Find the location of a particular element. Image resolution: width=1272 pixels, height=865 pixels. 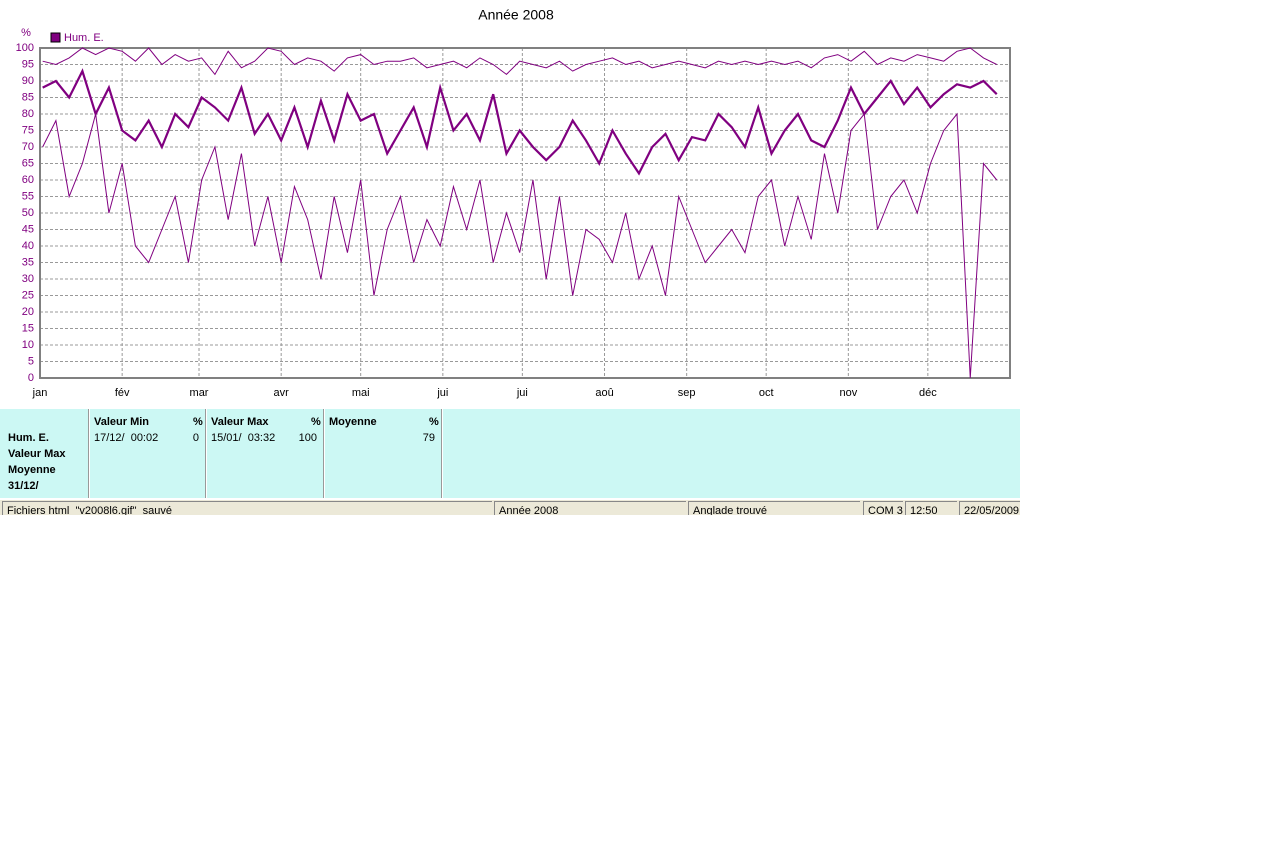

y-tick-label: 100 is located at coordinates (25, 48).